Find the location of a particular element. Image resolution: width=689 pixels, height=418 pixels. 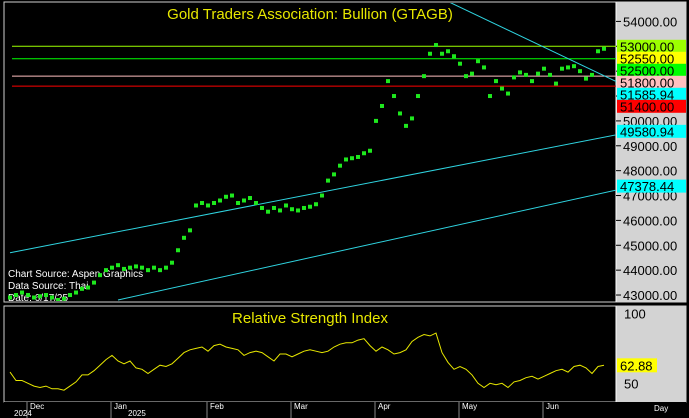

rsi-last-value-label: 62.88 is located at coordinates (636, 365).